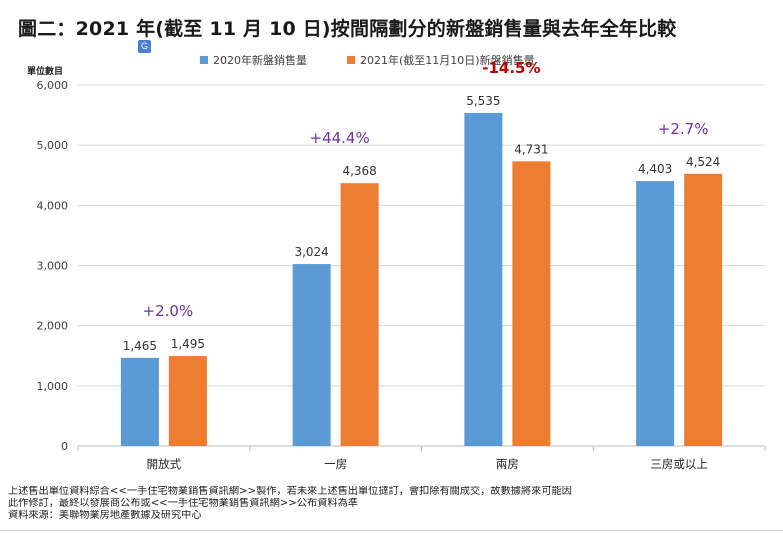 The height and width of the screenshot is (533, 783). I want to click on legend-swatch-2020, so click(204, 60).